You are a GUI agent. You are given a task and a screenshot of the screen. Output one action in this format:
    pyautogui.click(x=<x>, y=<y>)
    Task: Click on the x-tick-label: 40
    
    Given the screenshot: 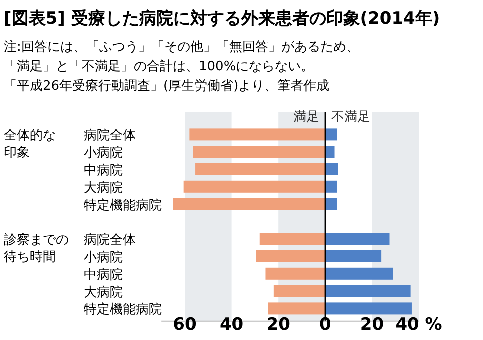 What is the action you would take?
    pyautogui.click(x=232, y=325)
    